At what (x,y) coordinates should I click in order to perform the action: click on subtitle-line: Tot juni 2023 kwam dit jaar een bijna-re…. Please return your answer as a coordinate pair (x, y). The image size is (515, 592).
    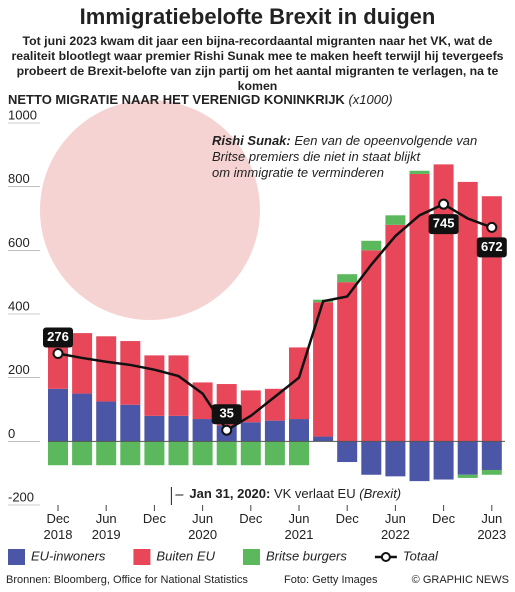
    Looking at the image, I should click on (257, 41).